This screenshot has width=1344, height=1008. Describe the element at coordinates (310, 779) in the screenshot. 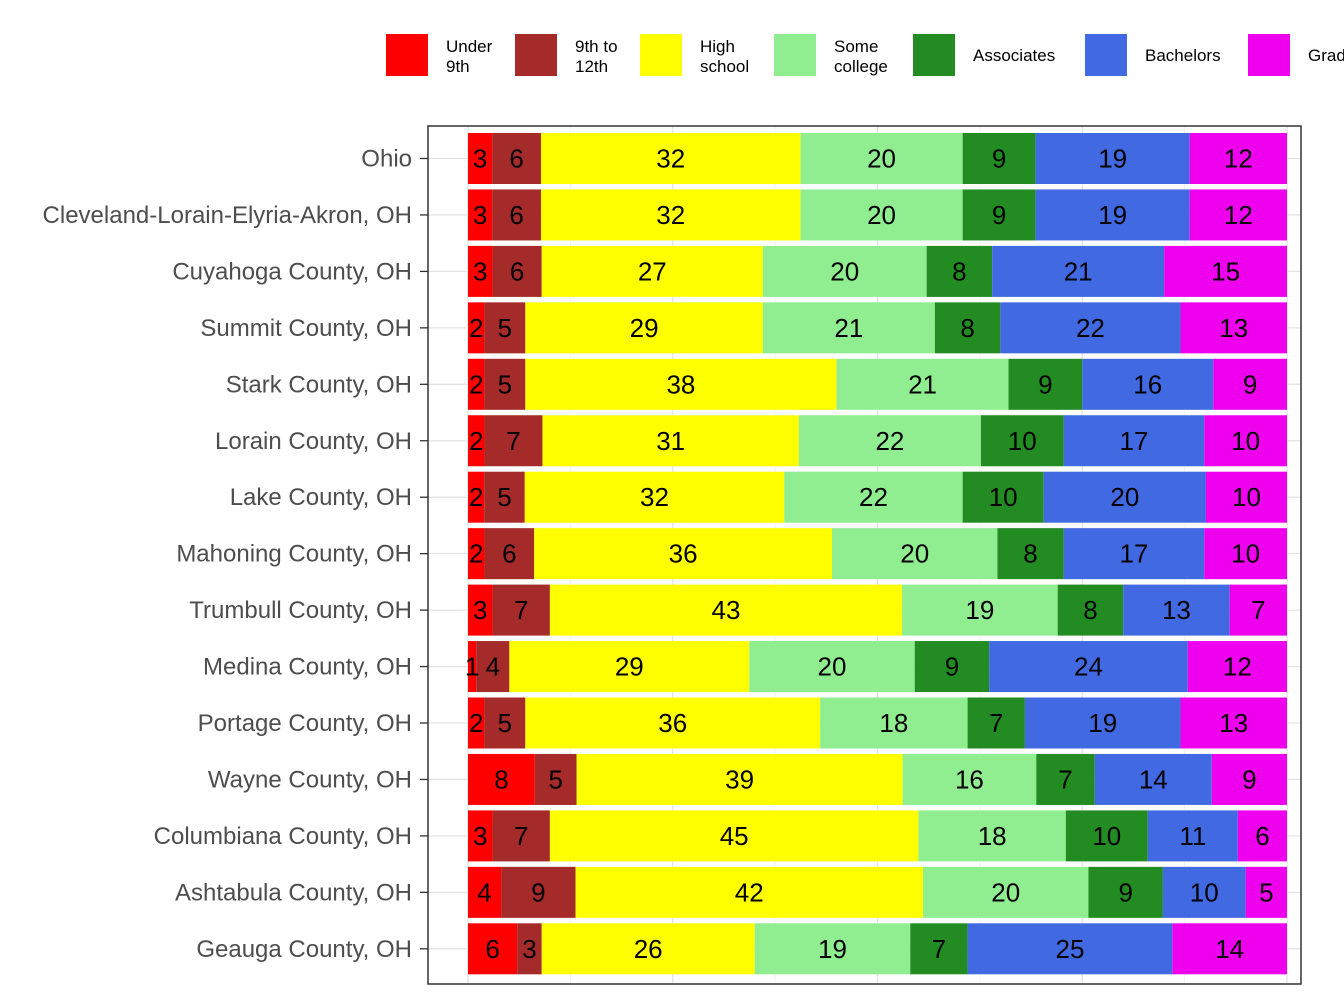

I see `y-tick-label: Wayne County, OH` at that location.